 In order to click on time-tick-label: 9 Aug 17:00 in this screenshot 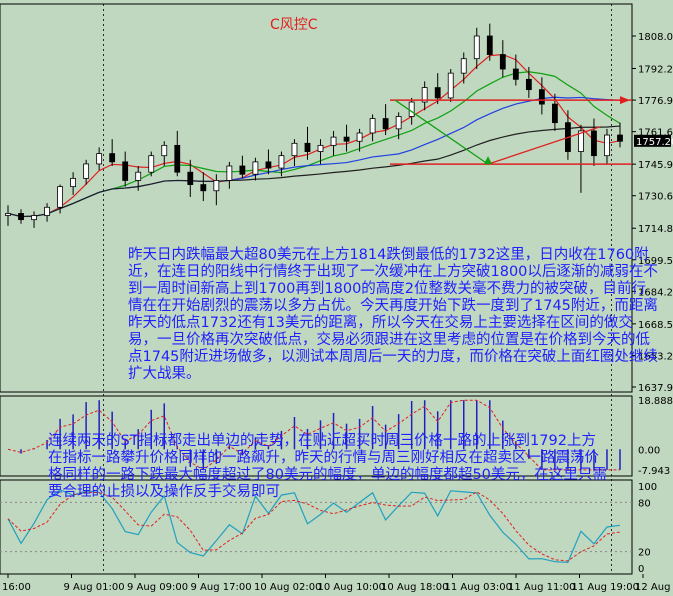, I will do `click(221, 587)`.